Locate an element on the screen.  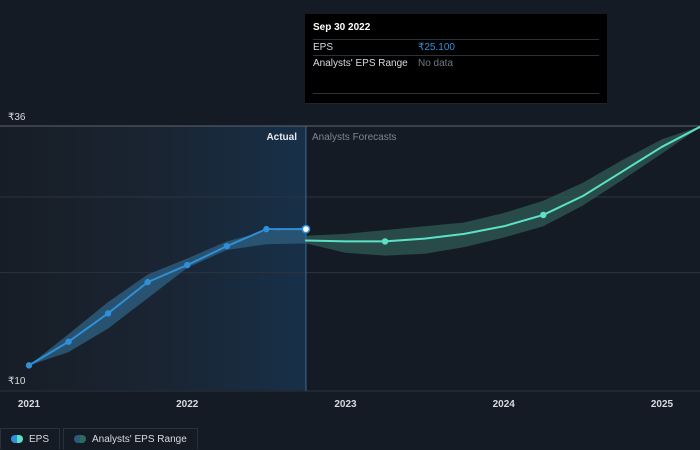
forecast-region-label: Analysts Forecasts is located at coordinates (354, 137).